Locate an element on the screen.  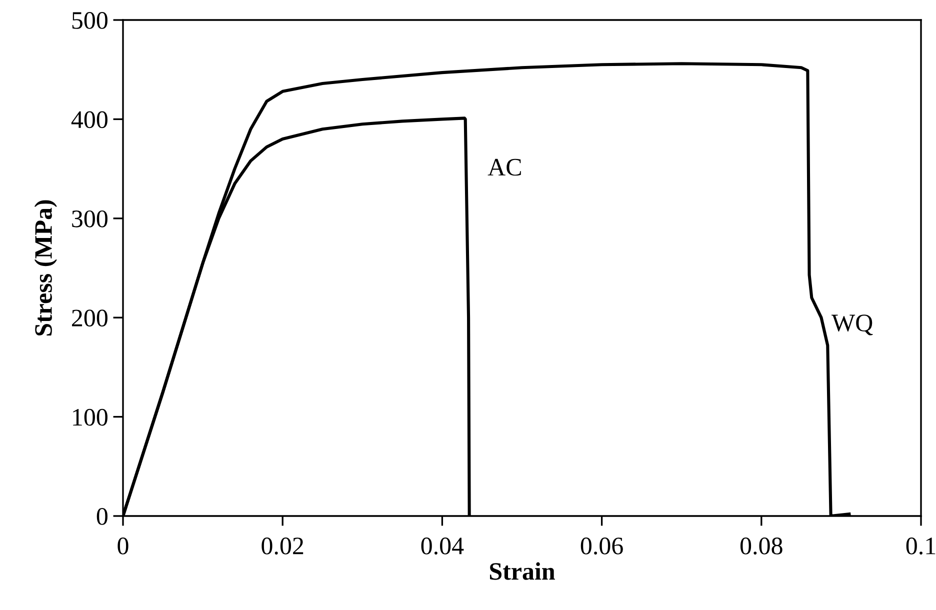
x-tick-label: 0 is located at coordinates (123, 546).